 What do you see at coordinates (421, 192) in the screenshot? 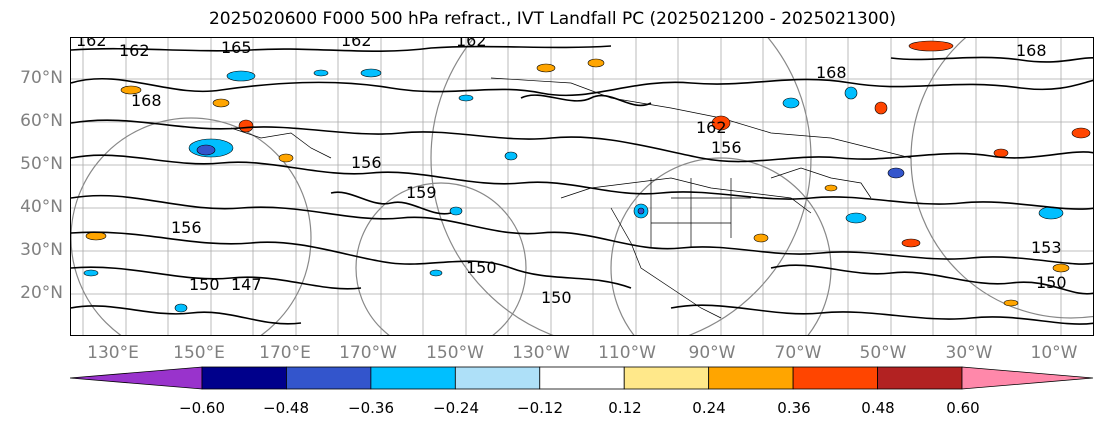
I see `contour-label: 159` at bounding box center [421, 192].